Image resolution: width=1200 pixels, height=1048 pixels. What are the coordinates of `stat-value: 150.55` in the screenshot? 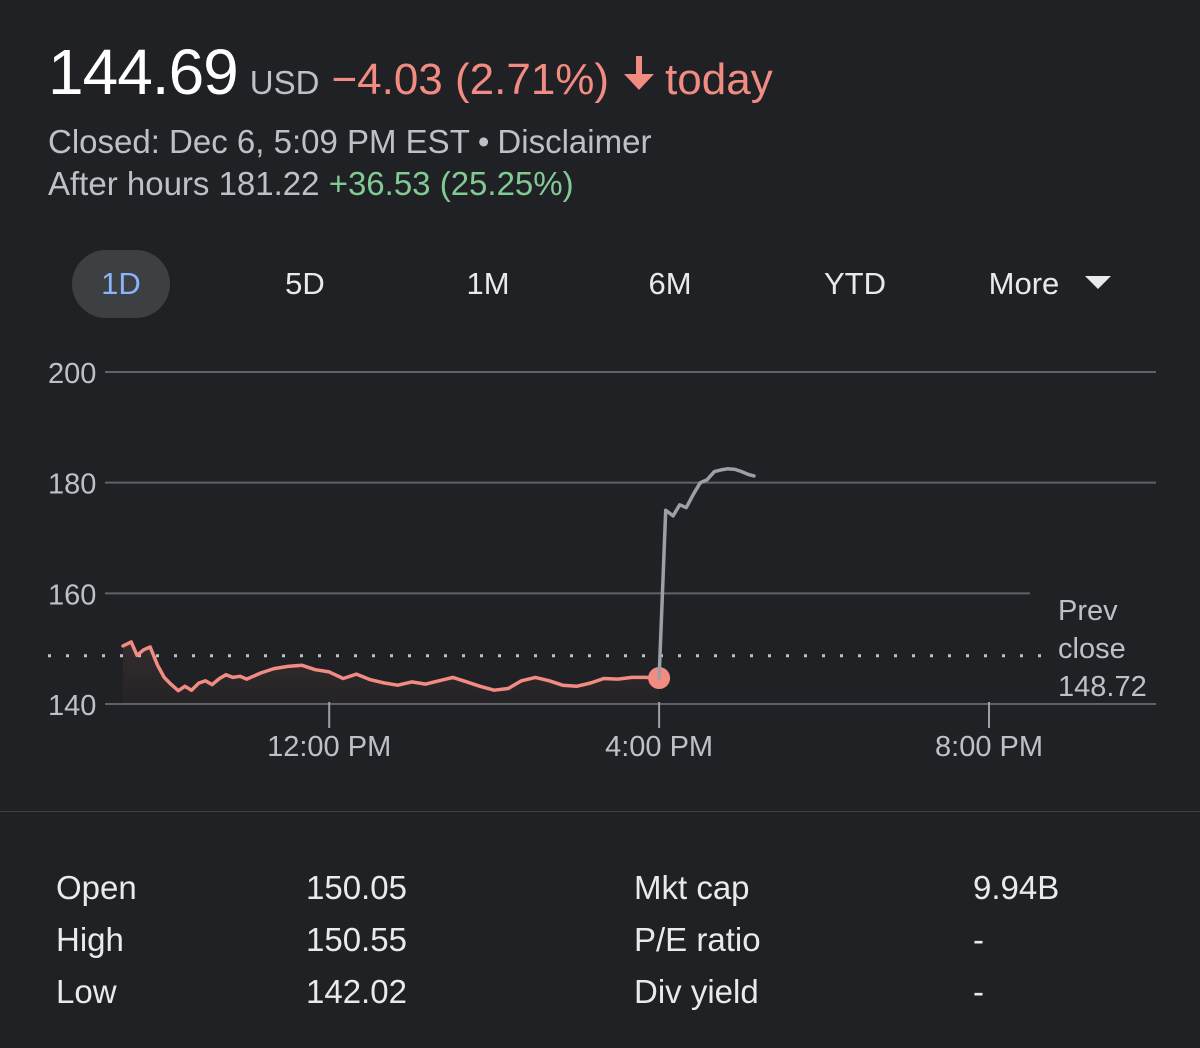 It's located at (356, 939).